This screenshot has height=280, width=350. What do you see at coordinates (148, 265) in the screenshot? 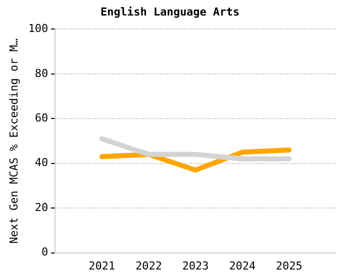
I see `x-tick-label: 2022` at bounding box center [148, 265].